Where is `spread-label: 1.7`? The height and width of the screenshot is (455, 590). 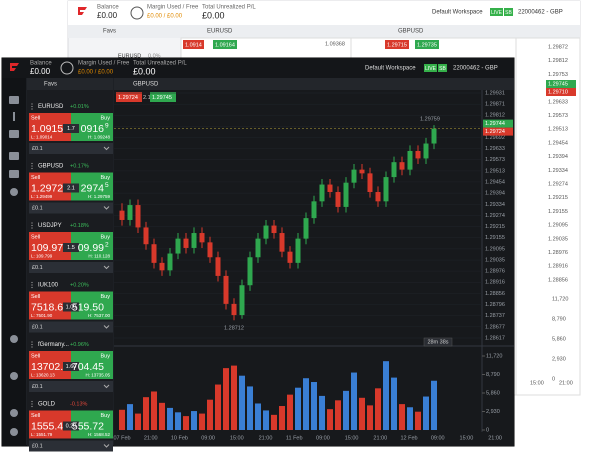 spread-label: 1.7 is located at coordinates (71, 129).